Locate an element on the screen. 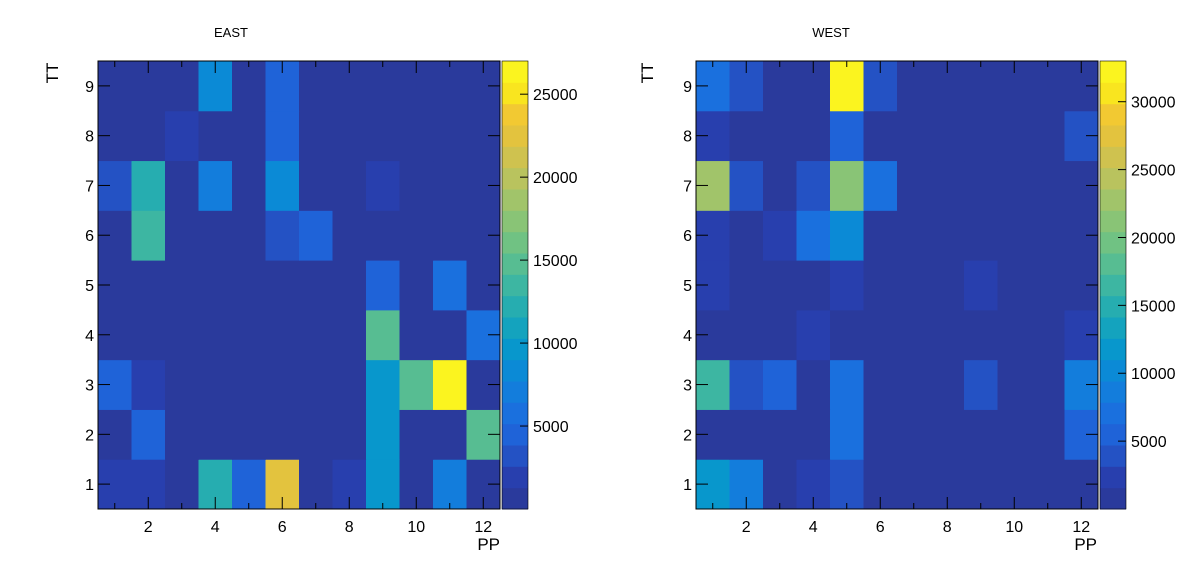  color-scale-label: 25000 is located at coordinates (555, 95).